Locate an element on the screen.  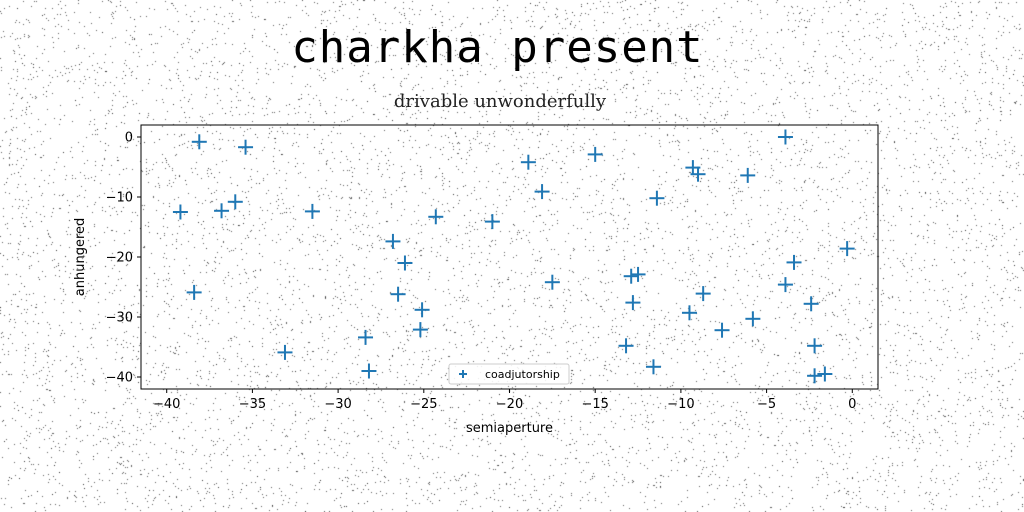
x-tick-label: −35 is located at coordinates (252, 404).